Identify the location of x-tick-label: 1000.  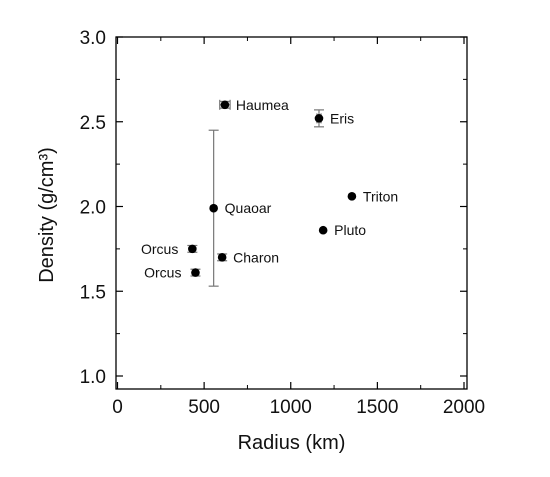
(291, 407).